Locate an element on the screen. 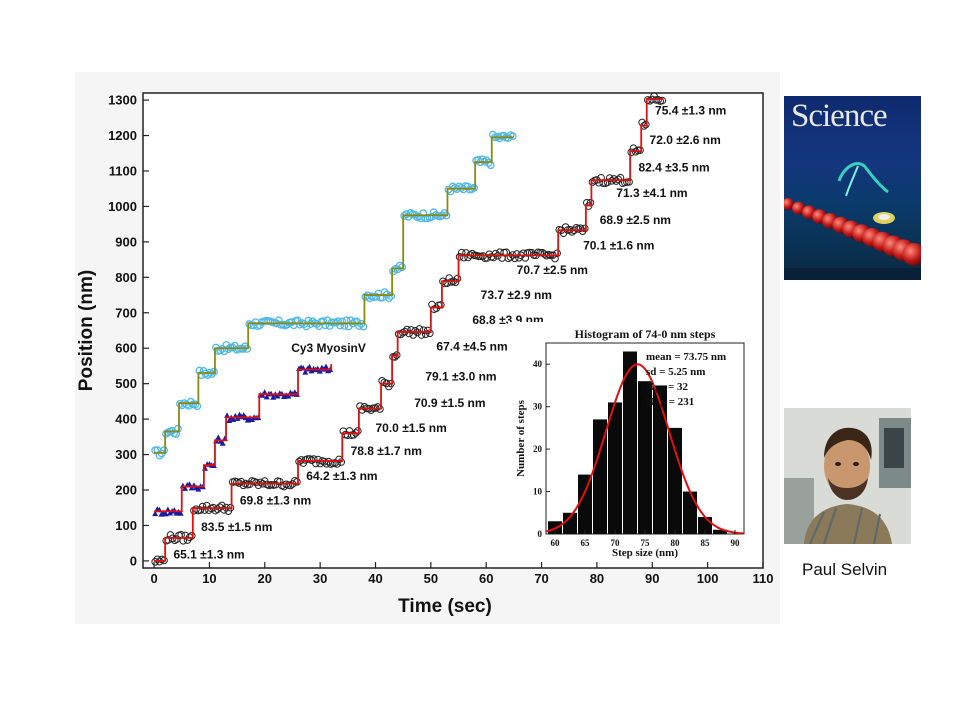  x-tick-label: 20 is located at coordinates (265, 578).